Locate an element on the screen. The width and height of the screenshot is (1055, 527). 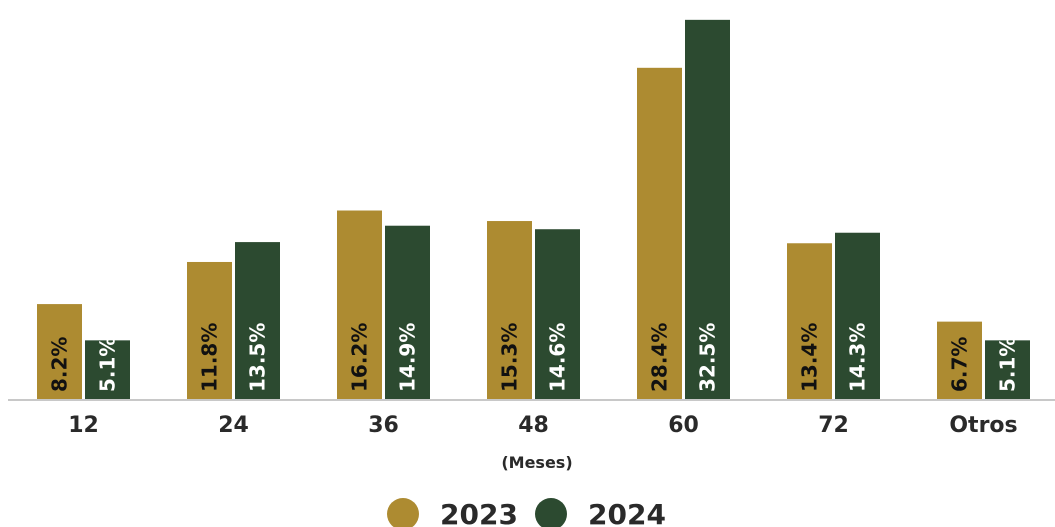
bar-value-label: 13.5% is located at coordinates (258, 357).